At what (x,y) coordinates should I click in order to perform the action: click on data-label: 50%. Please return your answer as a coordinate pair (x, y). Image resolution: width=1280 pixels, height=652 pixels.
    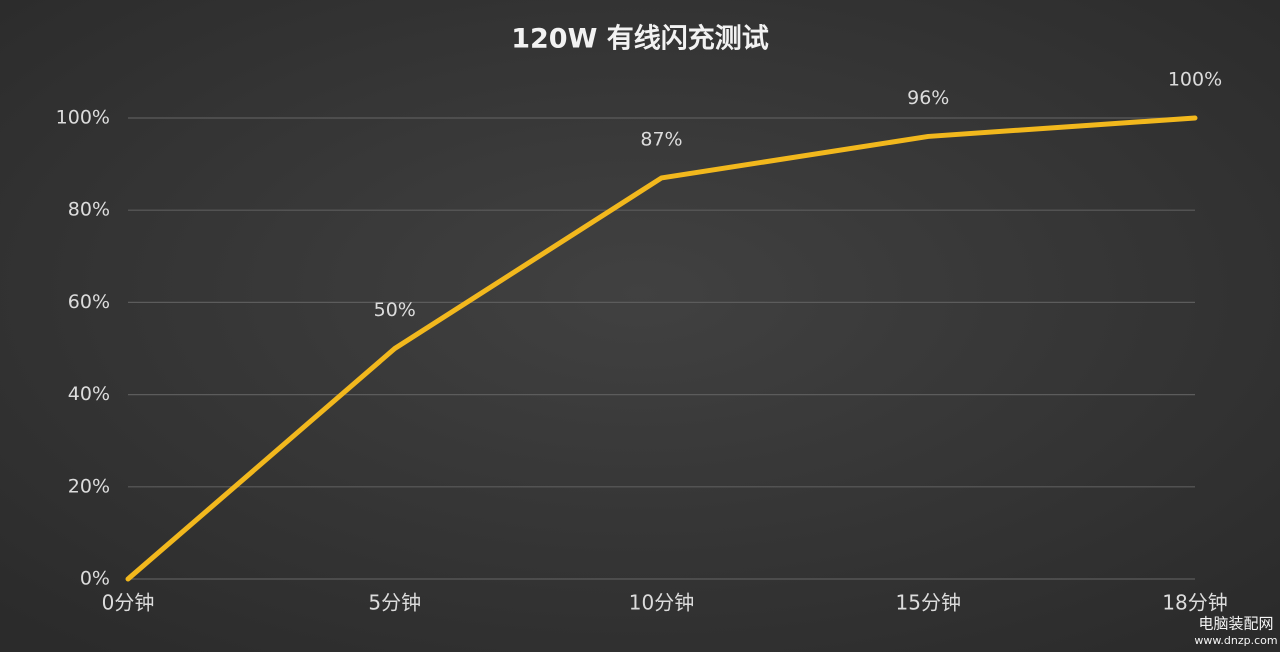
    Looking at the image, I should click on (395, 310).